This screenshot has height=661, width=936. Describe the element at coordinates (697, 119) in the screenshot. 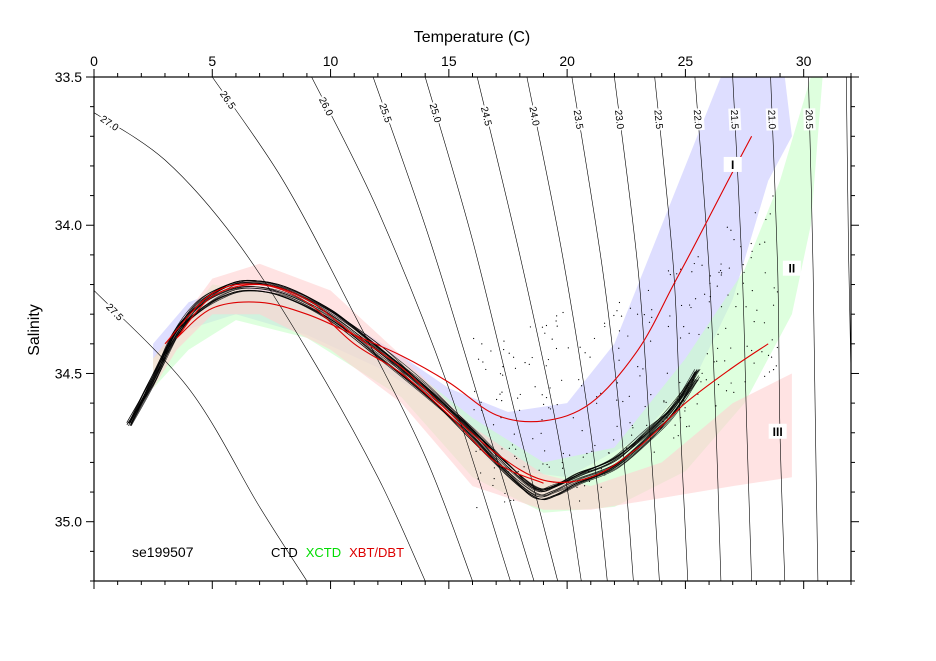

I see `isopycnal-label: 22.0` at that location.